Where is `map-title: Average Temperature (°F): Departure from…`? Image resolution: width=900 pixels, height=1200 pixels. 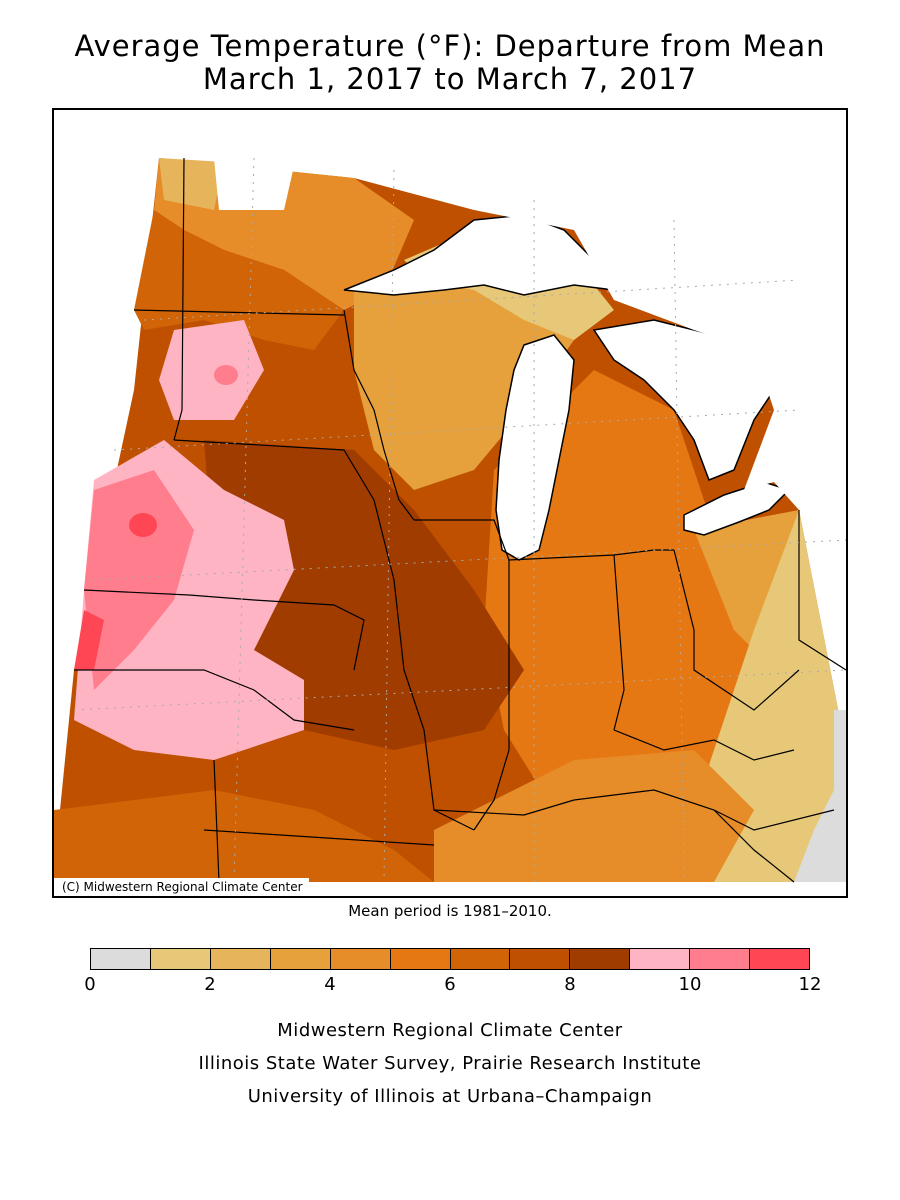 map-title: Average Temperature (°F): Departure from… is located at coordinates (450, 46).